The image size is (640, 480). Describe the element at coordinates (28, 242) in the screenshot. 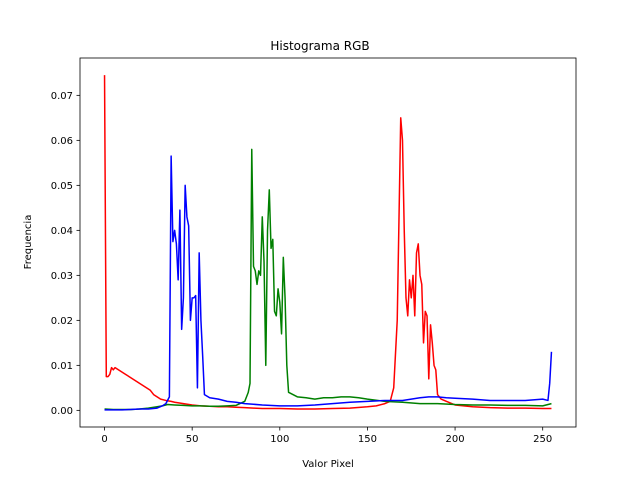

I see `y-axis-label: Frequencia` at that location.